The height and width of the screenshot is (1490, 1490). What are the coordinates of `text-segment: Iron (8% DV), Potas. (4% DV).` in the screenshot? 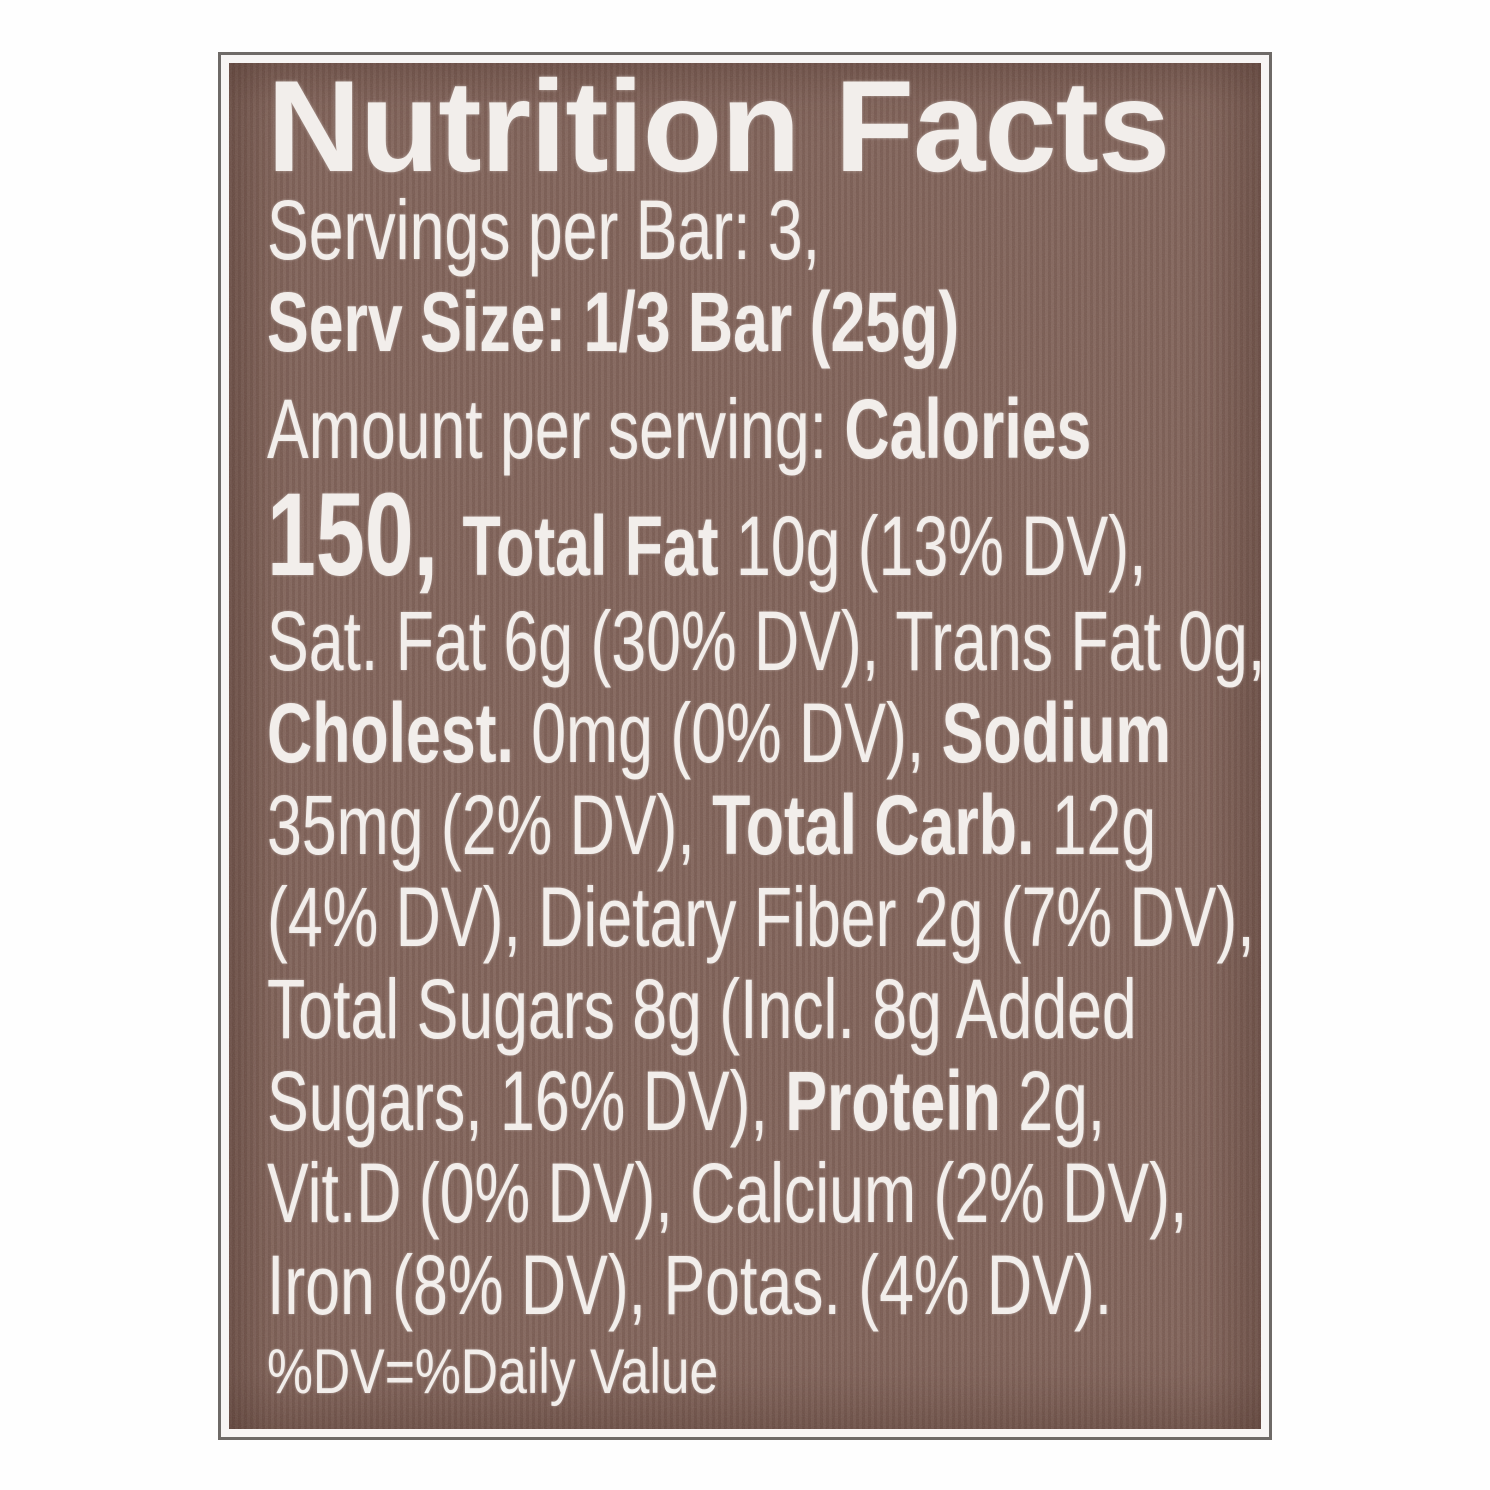 It's located at (690, 1285).